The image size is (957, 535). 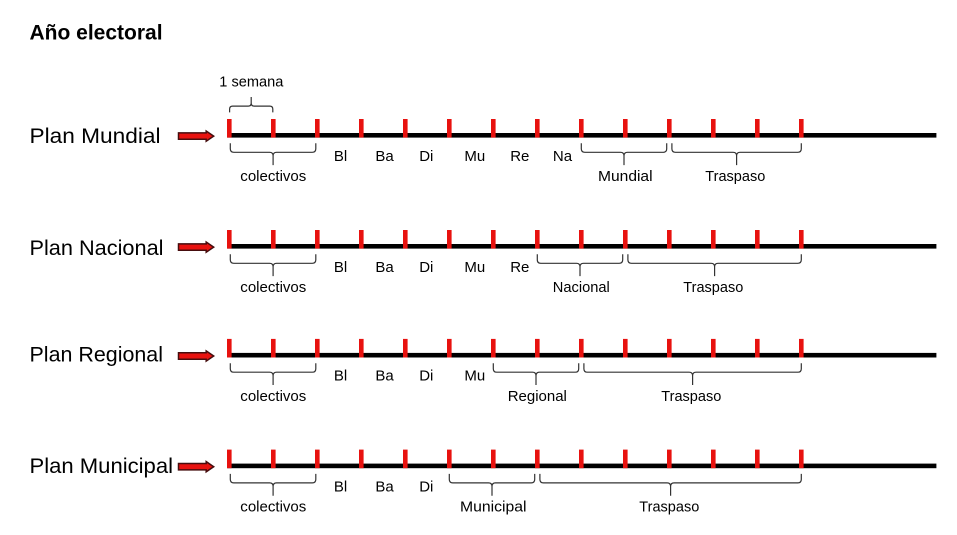 I want to click on svg-text: Plan Municipal, so click(x=102, y=466).